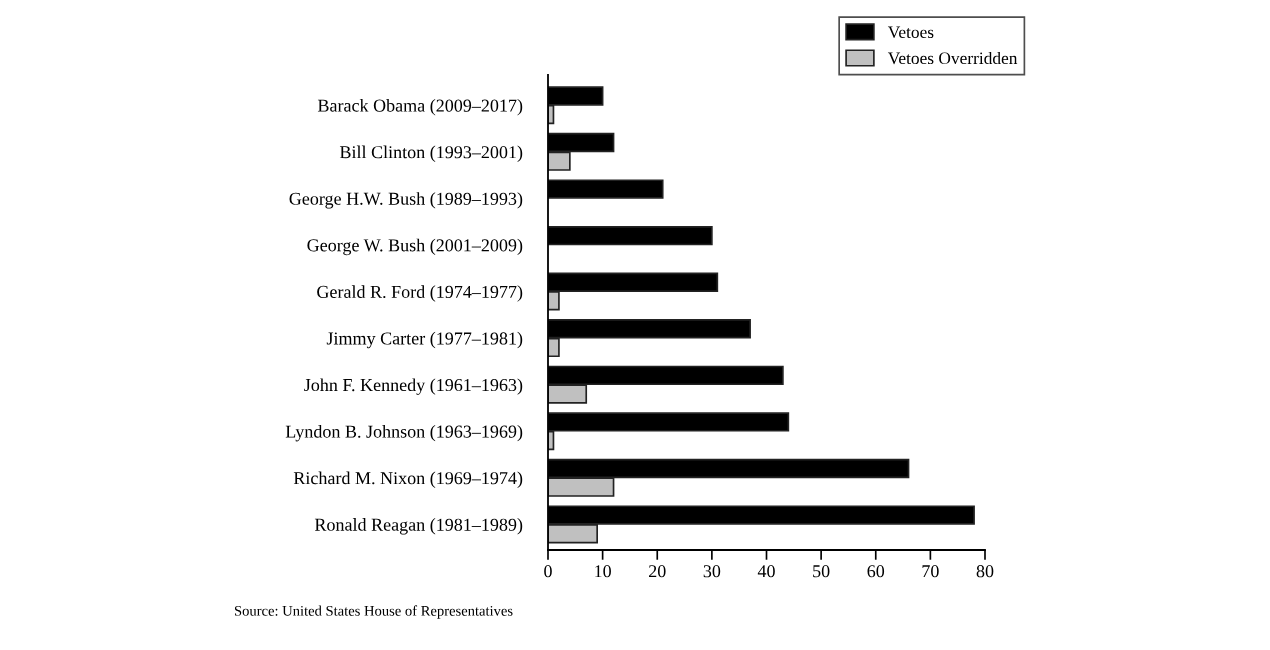 The height and width of the screenshot is (650, 1270). I want to click on y-tick-label: John F. Kennedy (1961–1963), so click(413, 386).